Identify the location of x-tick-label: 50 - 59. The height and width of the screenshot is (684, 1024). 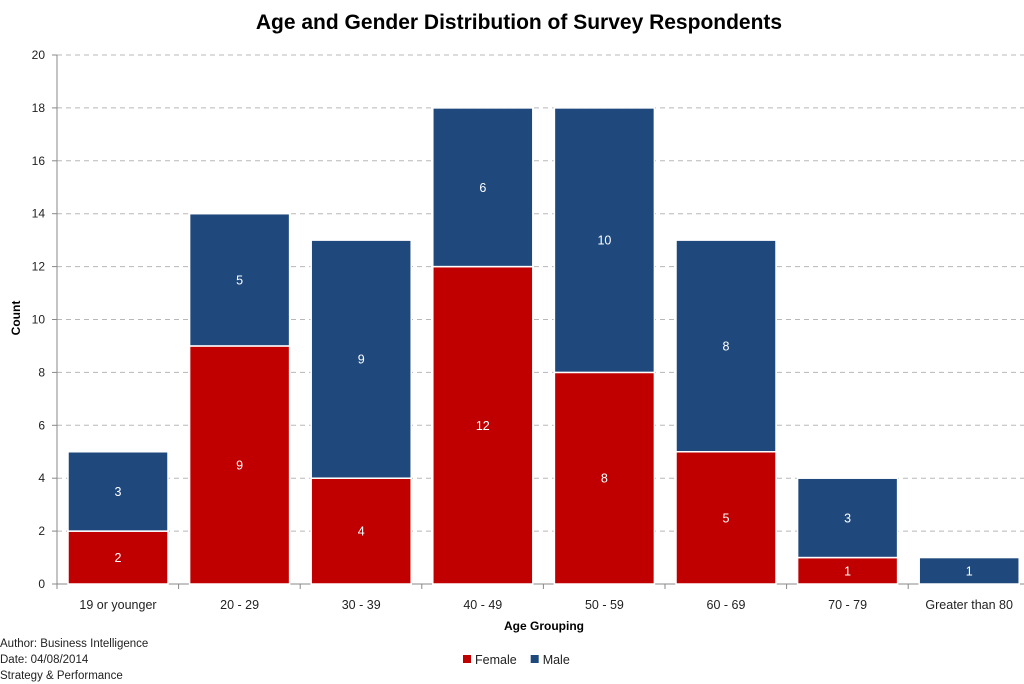
(604, 605).